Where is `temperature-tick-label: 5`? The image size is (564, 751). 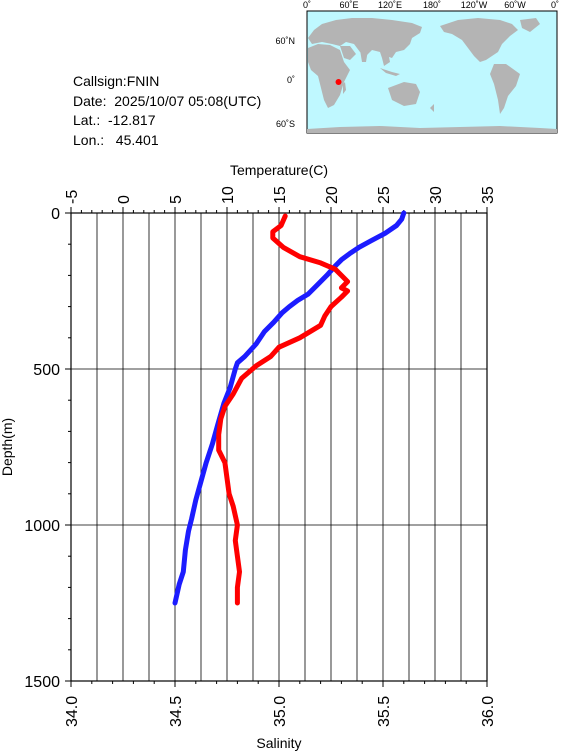
temperature-tick-label: 5 is located at coordinates (176, 199).